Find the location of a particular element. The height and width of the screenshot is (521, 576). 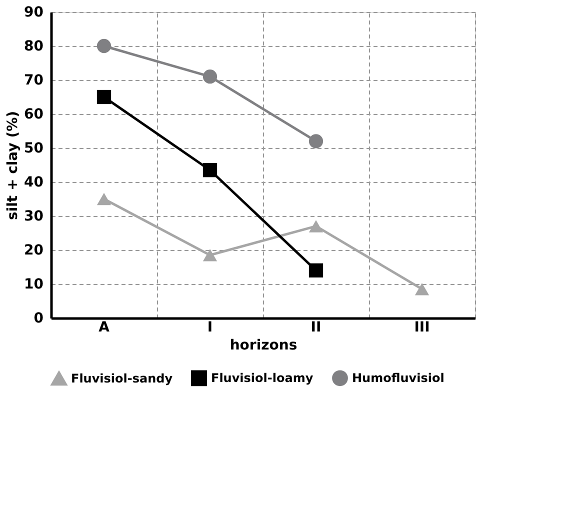

y-tick-label: 20 is located at coordinates (34, 250).